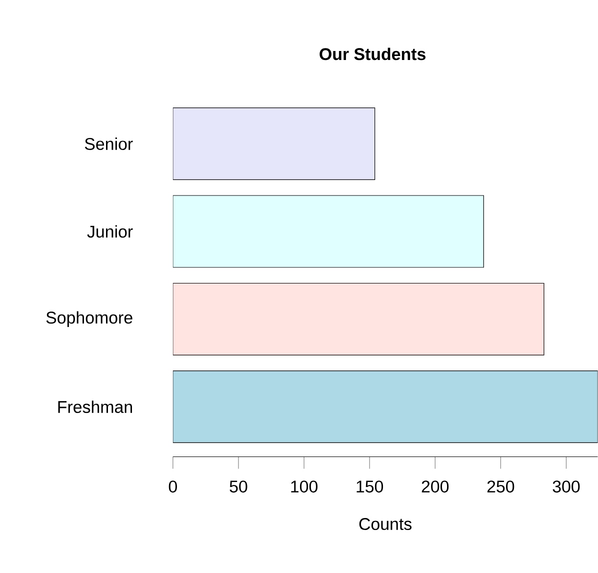 The image size is (598, 573). What do you see at coordinates (239, 486) in the screenshot?
I see `x-tick-label: 50` at bounding box center [239, 486].